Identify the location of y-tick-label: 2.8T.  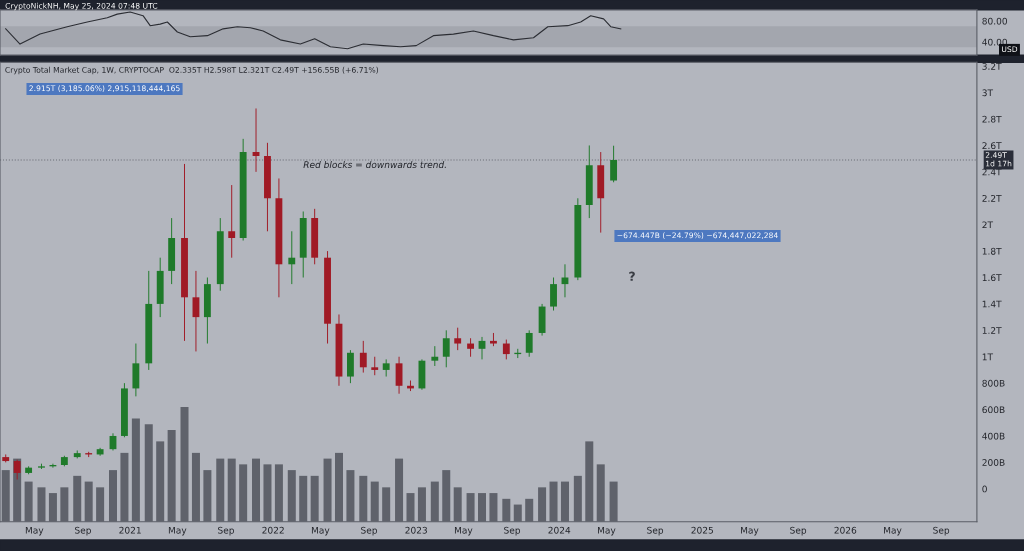
(992, 119).